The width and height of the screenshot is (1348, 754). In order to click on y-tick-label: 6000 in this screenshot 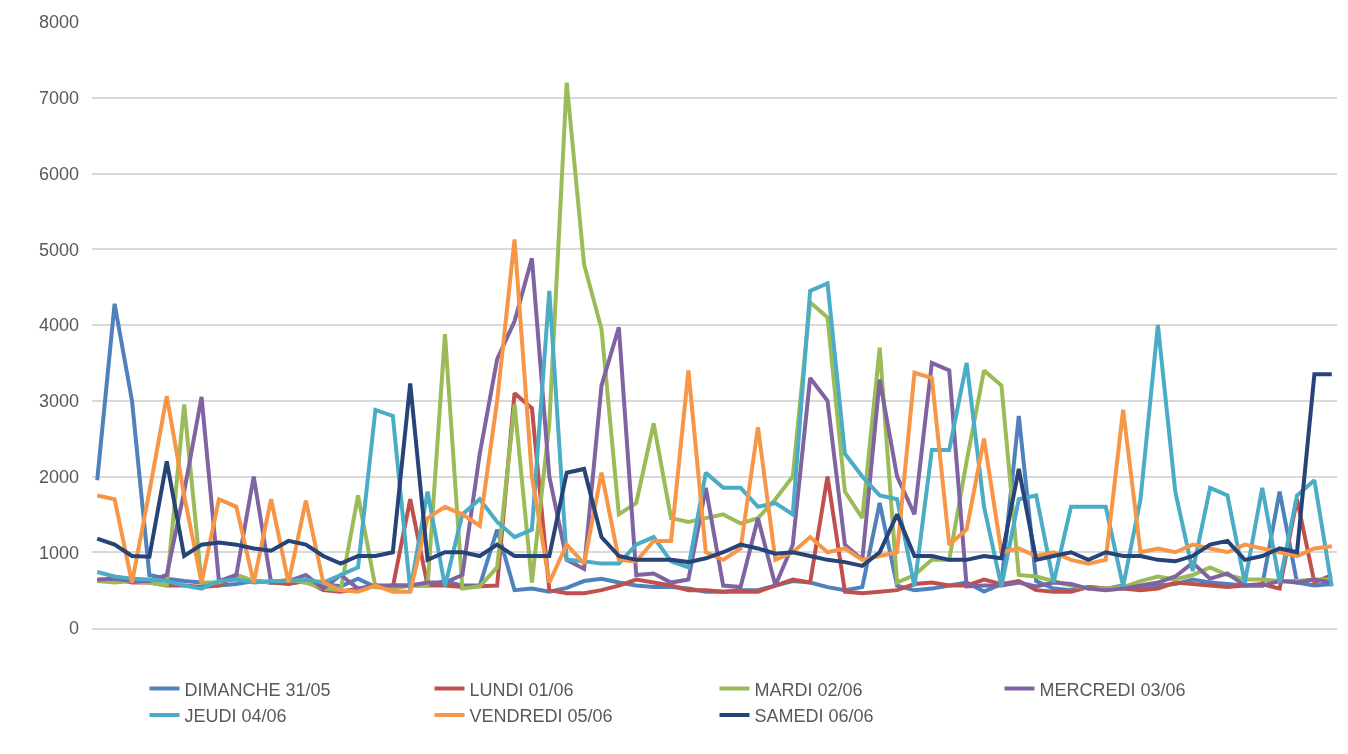, I will do `click(58, 173)`.